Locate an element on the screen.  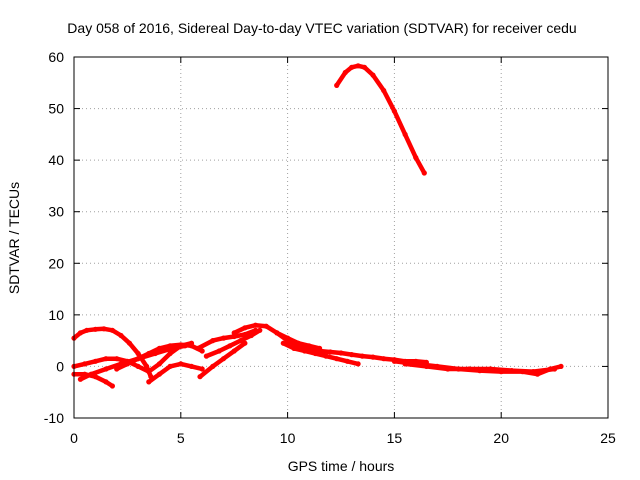
y-tick-label: 60 is located at coordinates (56, 57).